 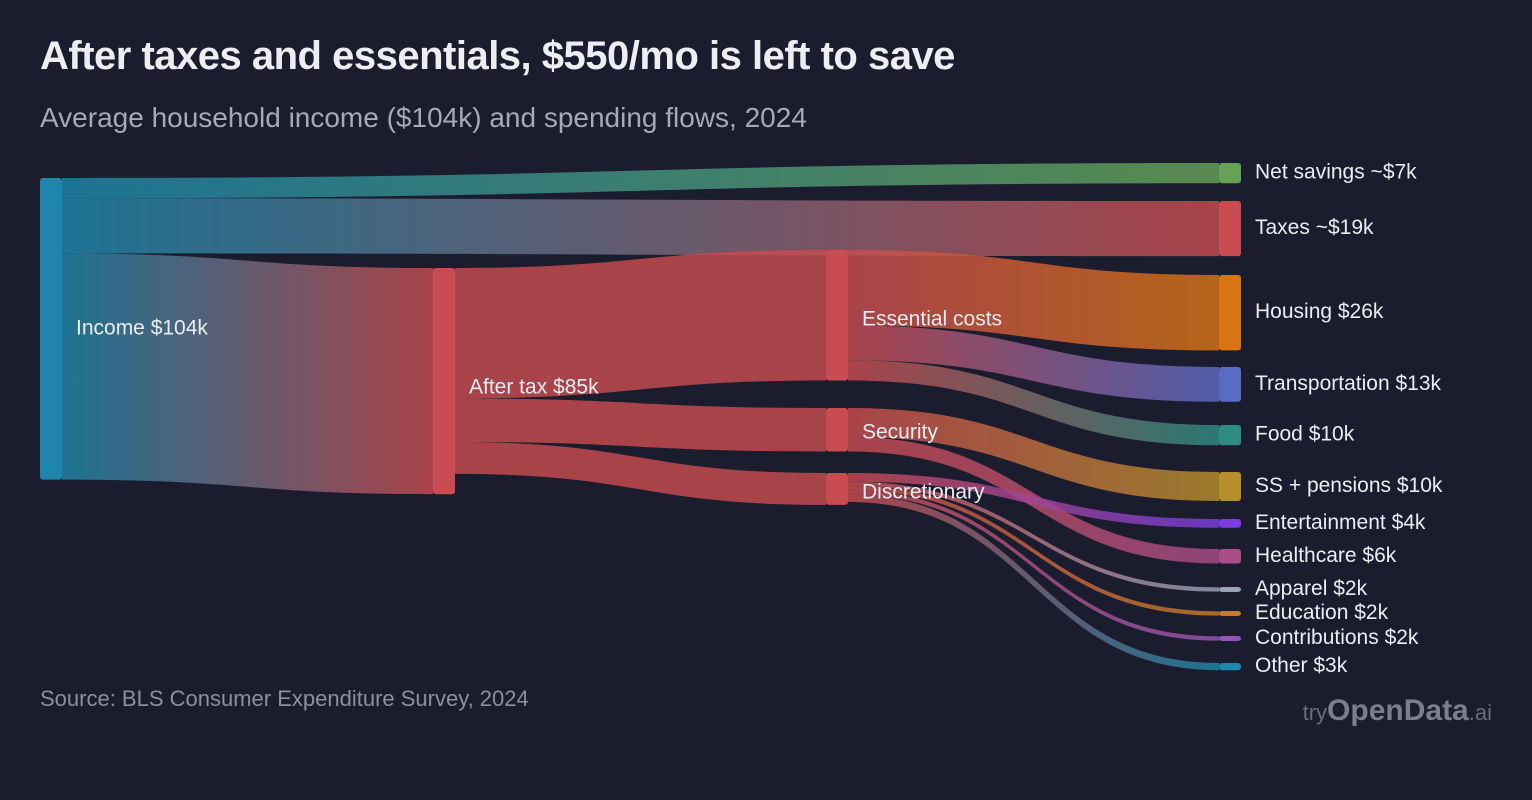 What do you see at coordinates (837, 489) in the screenshot?
I see `node-discretionary` at bounding box center [837, 489].